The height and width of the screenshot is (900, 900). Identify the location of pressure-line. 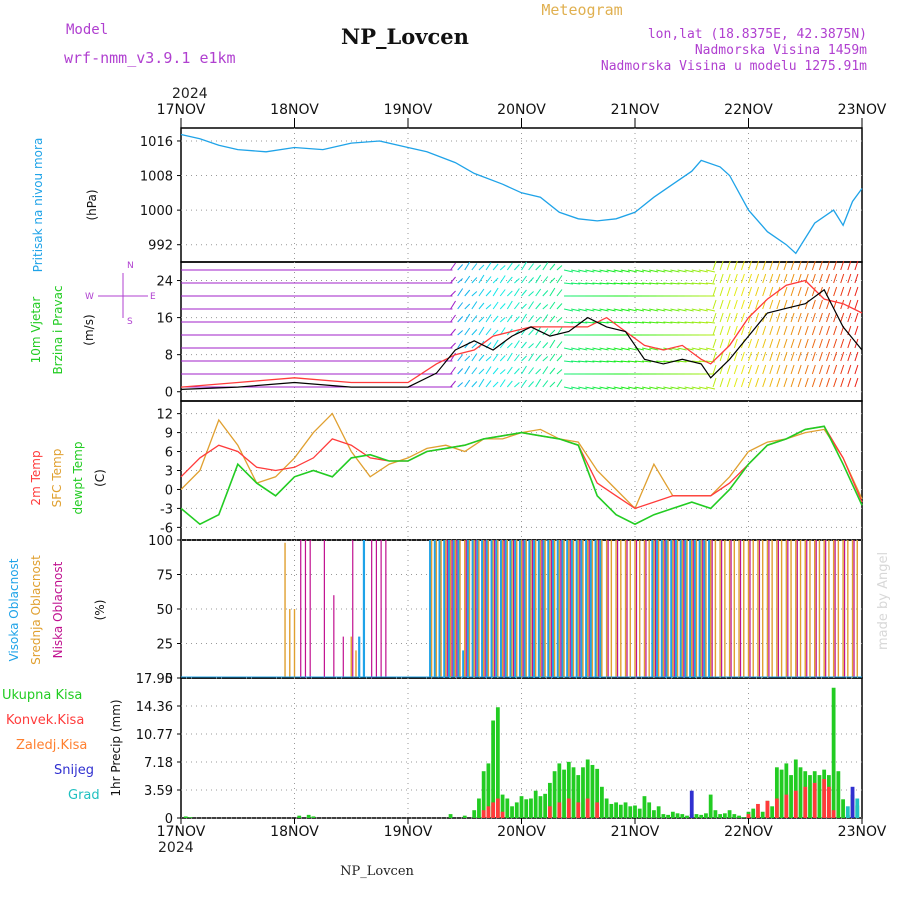
(521, 194).